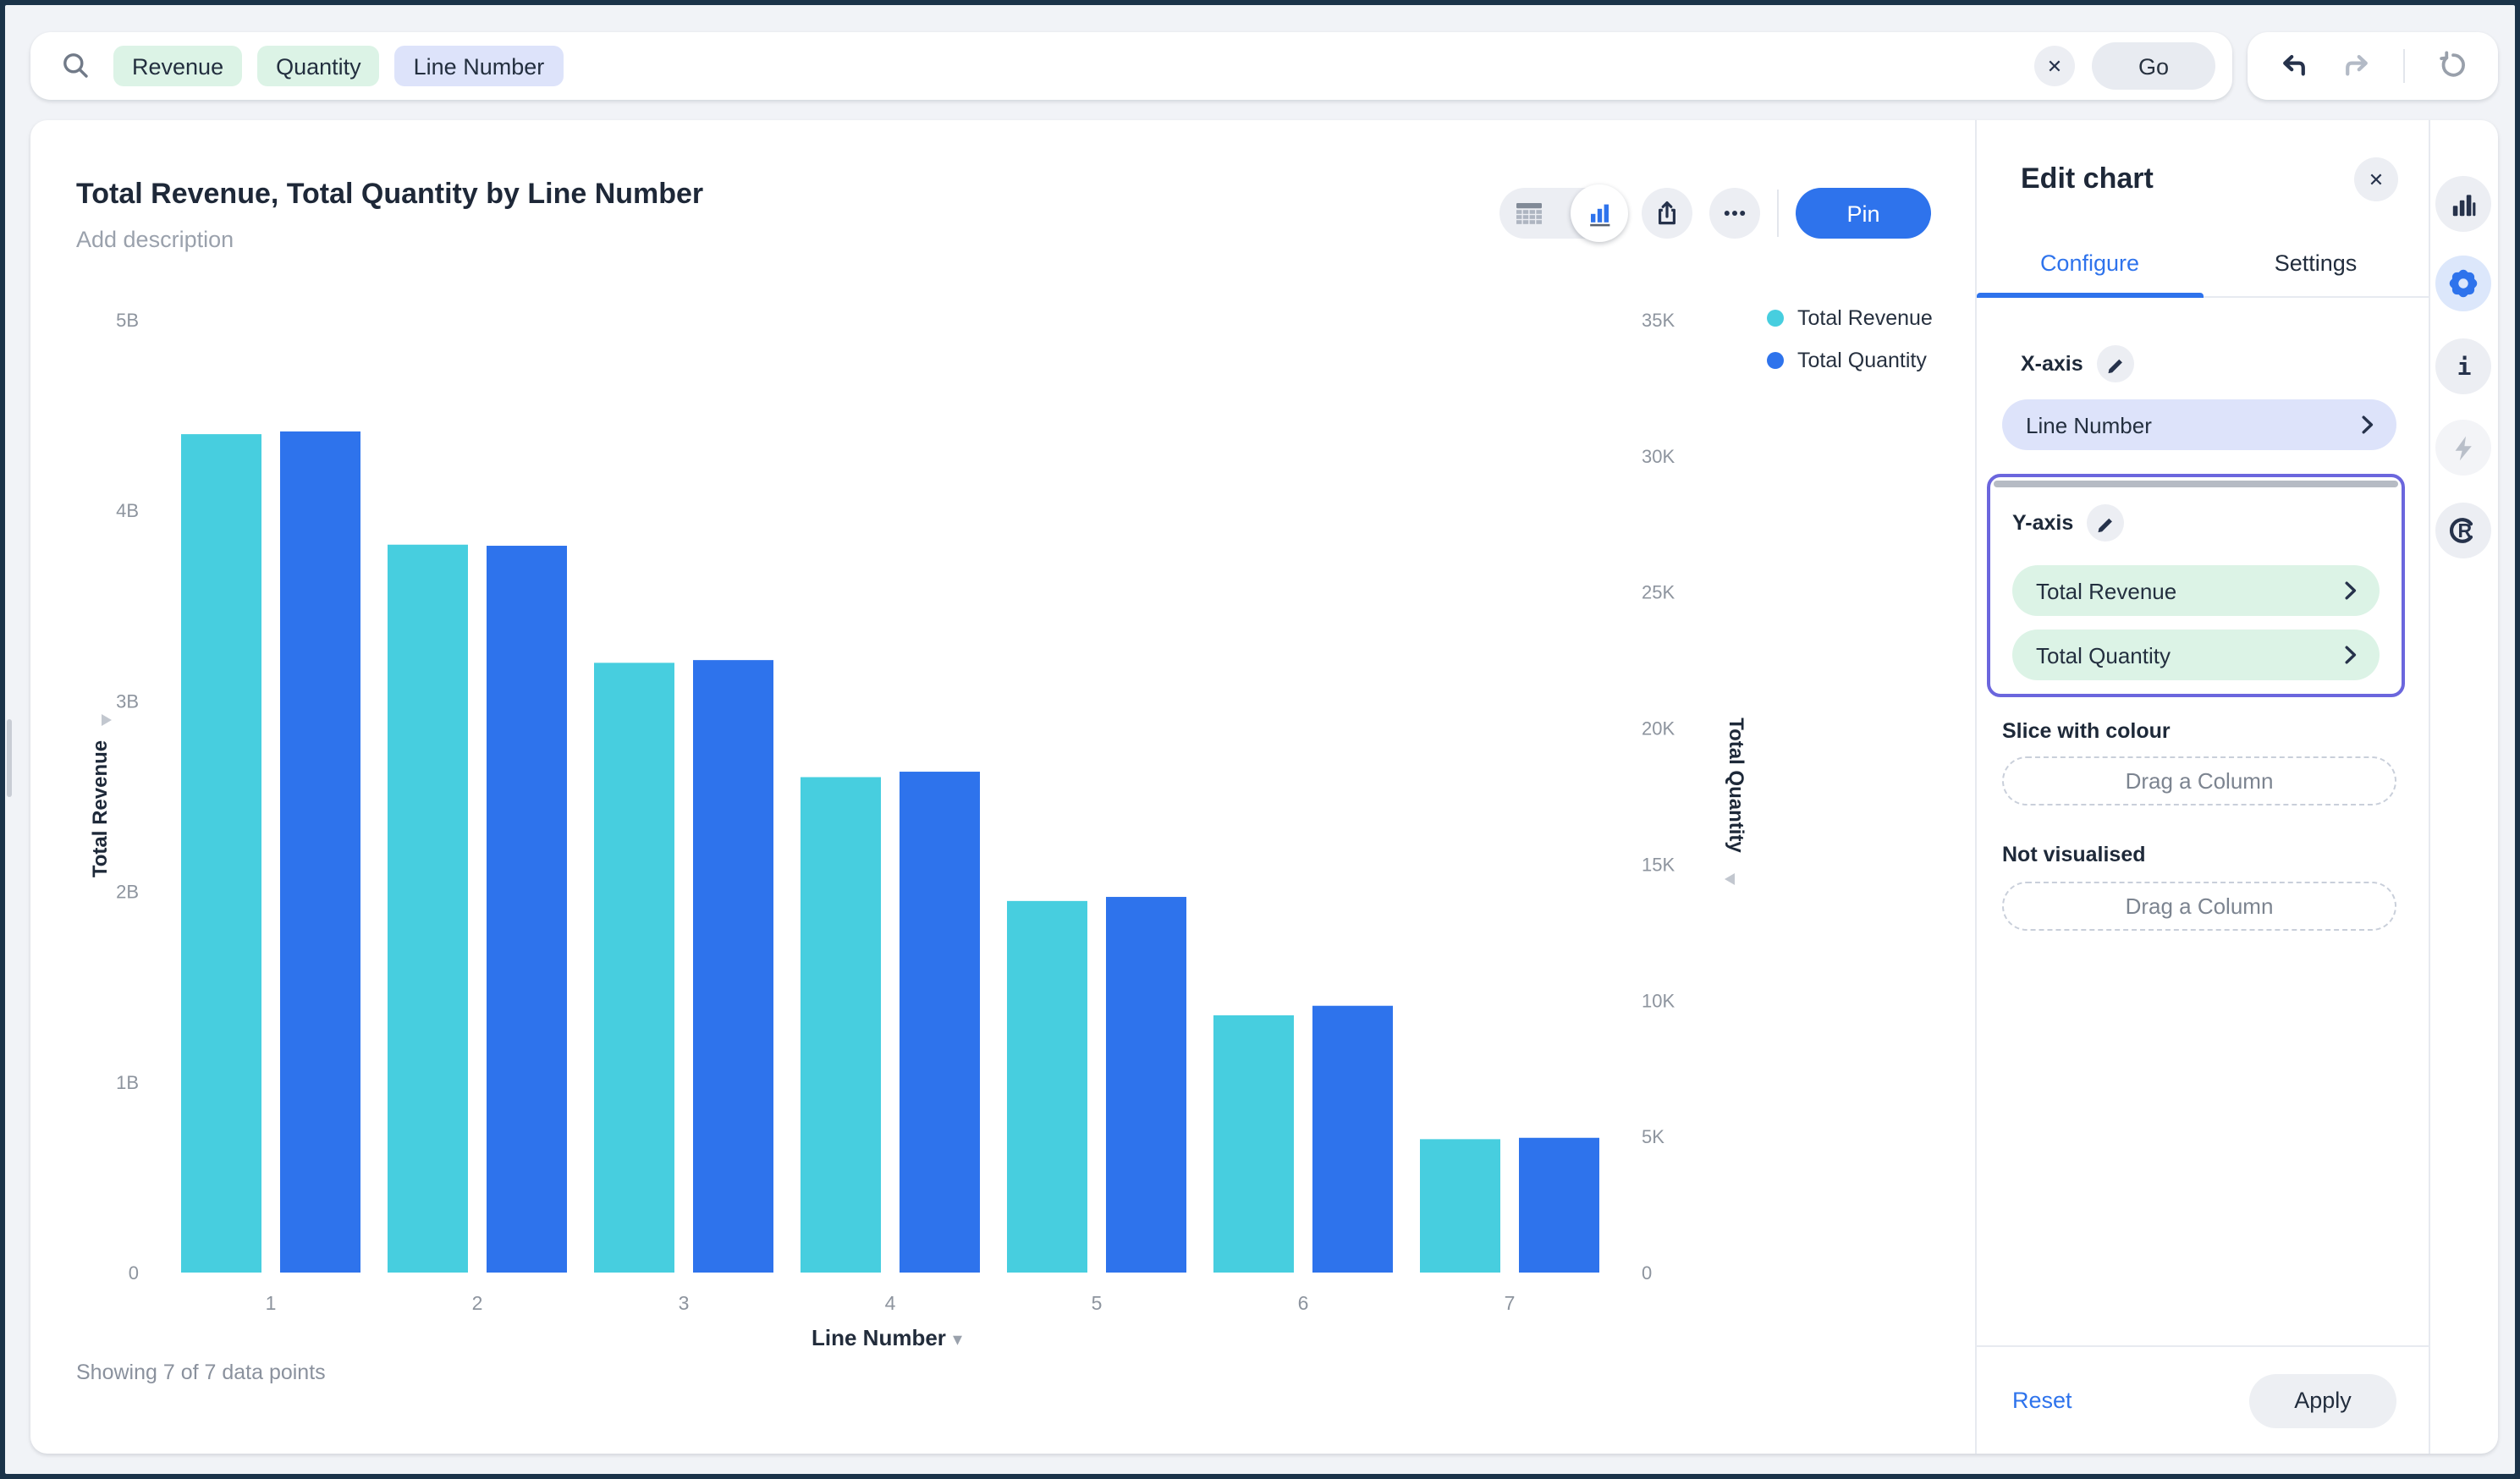 This screenshot has width=2520, height=1479. What do you see at coordinates (1864, 213) in the screenshot?
I see `pin-button: Pin` at bounding box center [1864, 213].